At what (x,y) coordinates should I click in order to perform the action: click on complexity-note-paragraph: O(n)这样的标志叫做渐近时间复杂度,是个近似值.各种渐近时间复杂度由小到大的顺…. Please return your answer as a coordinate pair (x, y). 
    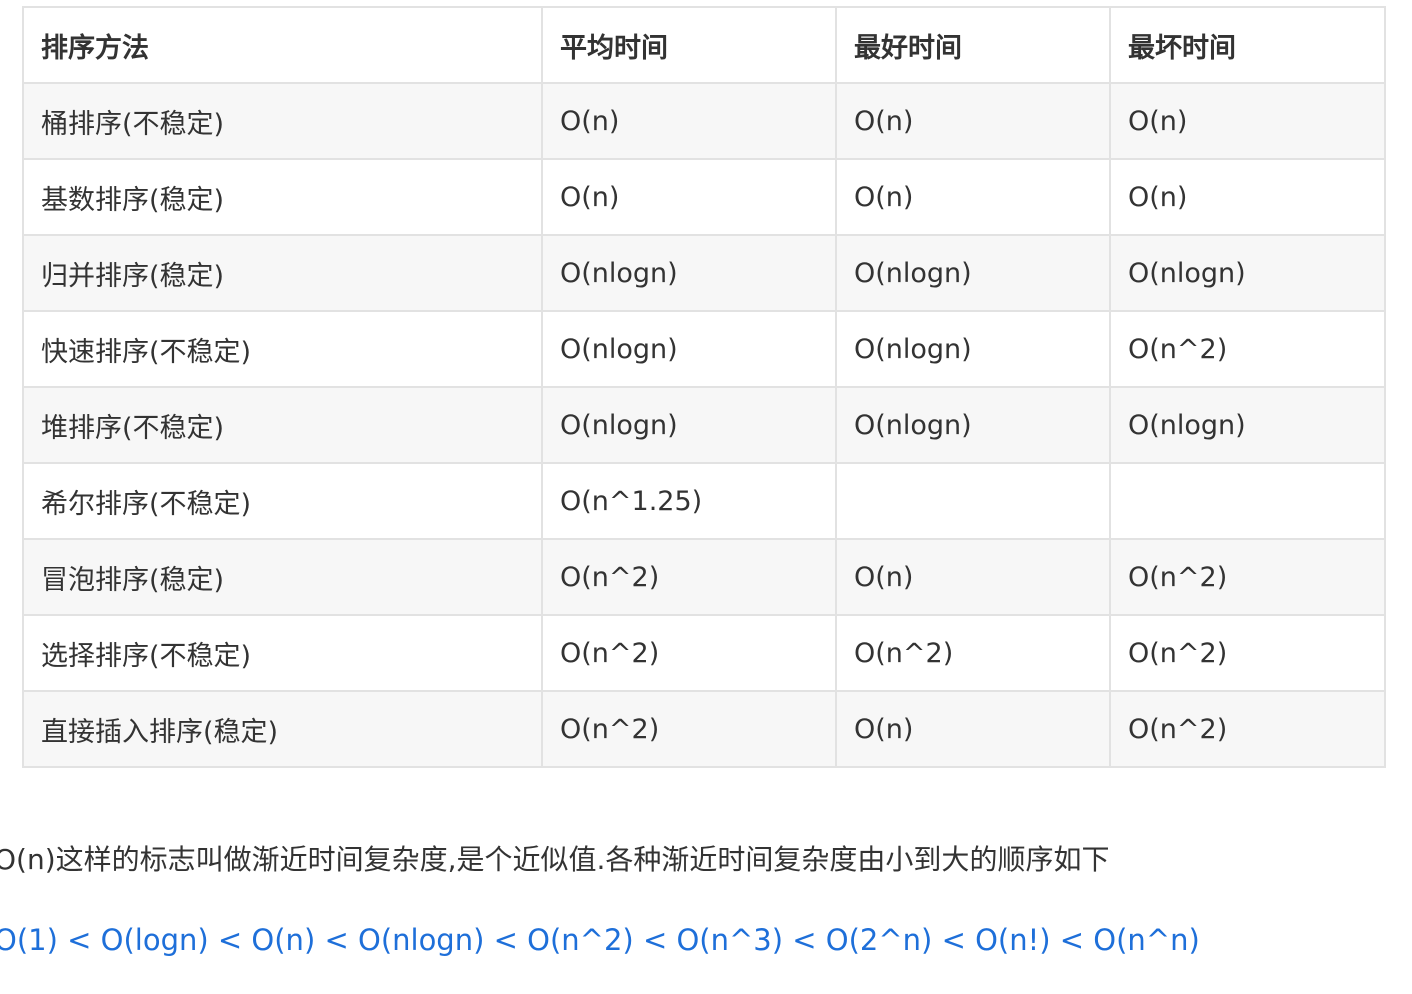
    Looking at the image, I should click on (555, 859).